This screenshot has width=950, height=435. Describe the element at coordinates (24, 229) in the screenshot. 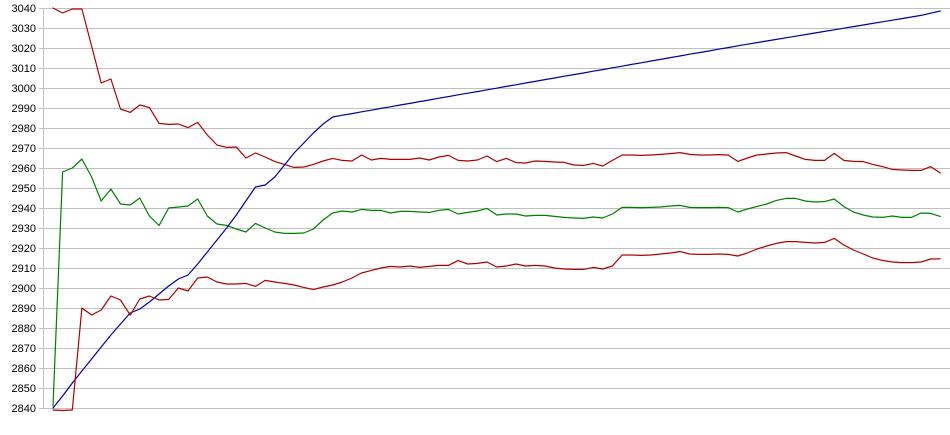

I see `y-axis-tick-label: 2930` at that location.